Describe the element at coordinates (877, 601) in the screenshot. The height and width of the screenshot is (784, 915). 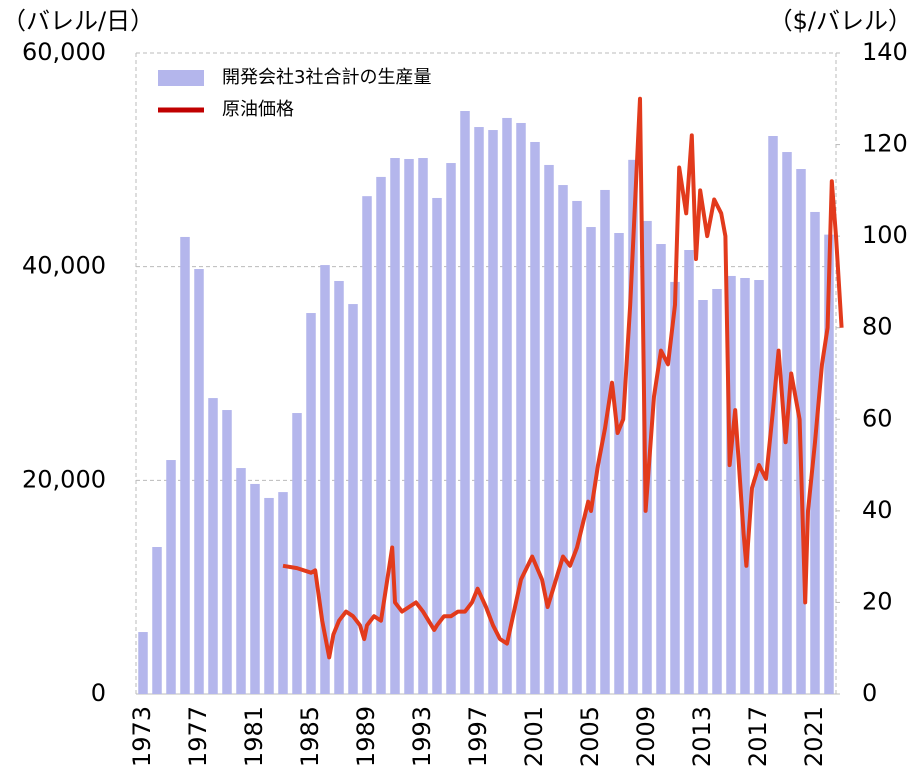
I see `y2-tick-label: 20` at that location.